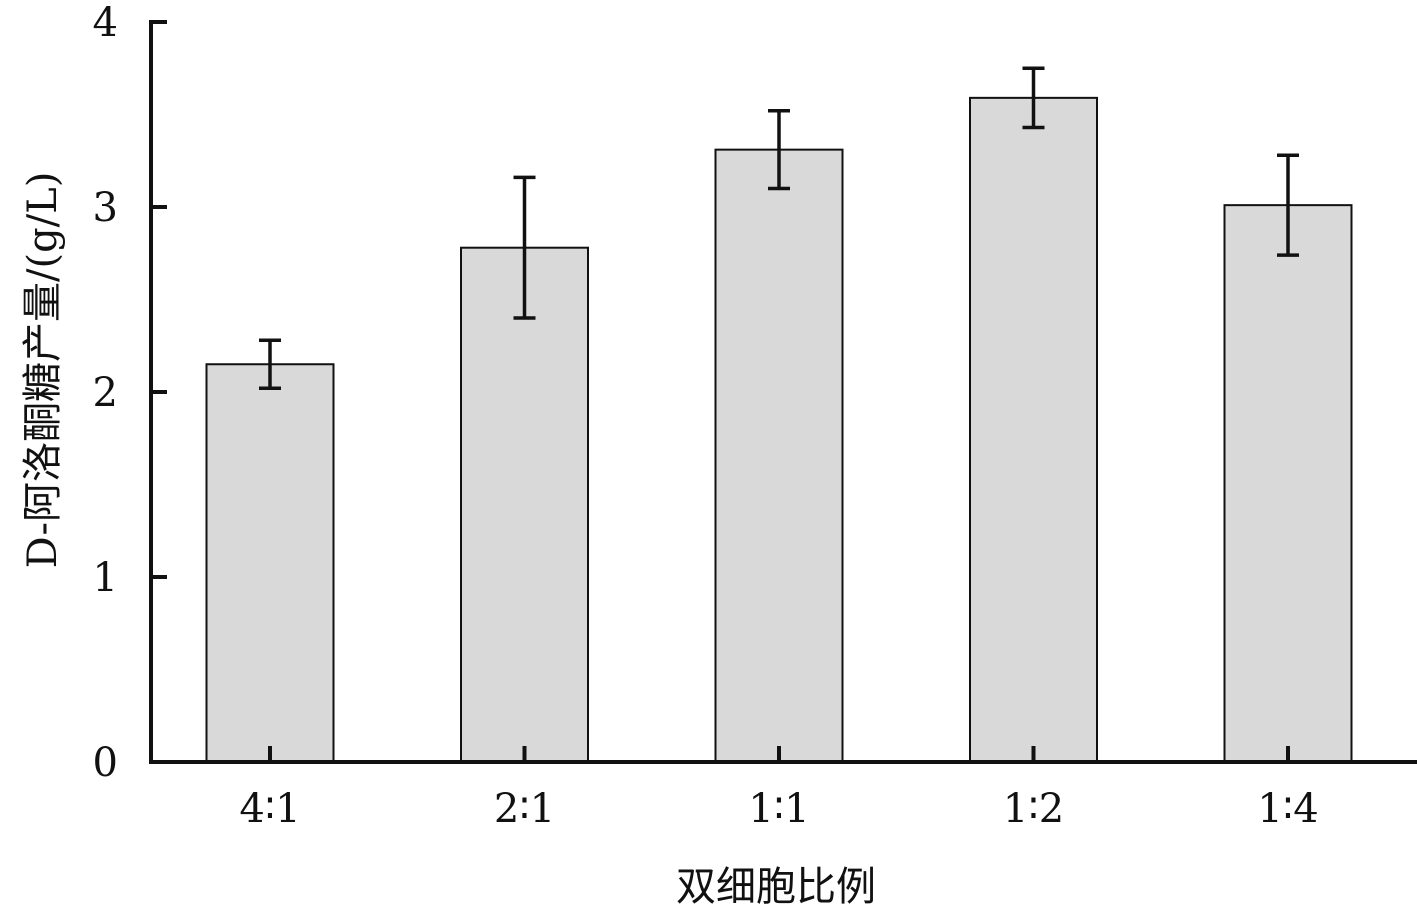 Image resolution: width=1417 pixels, height=911 pixels. Describe the element at coordinates (1033, 809) in the screenshot. I see `x-tick-label: 1∶2` at that location.